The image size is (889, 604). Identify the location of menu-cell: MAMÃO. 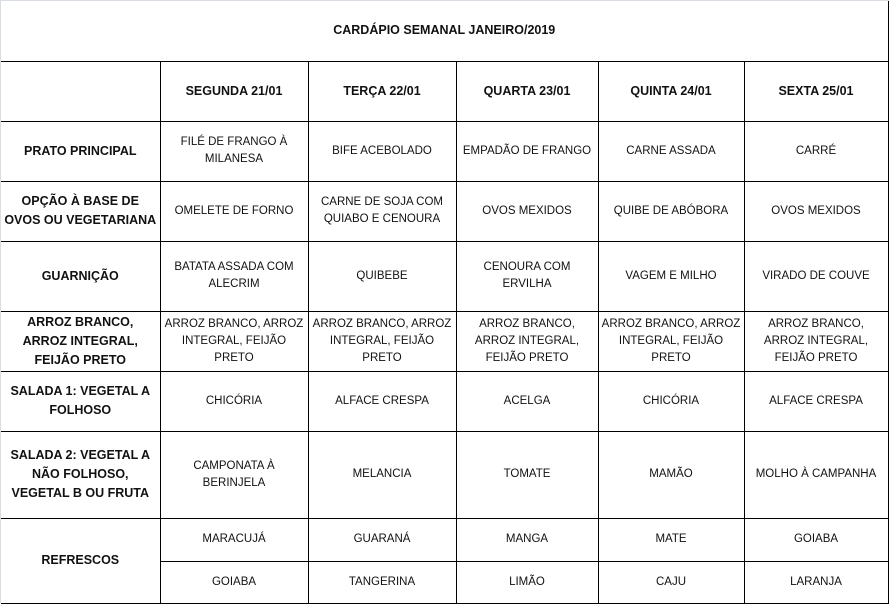
(671, 474).